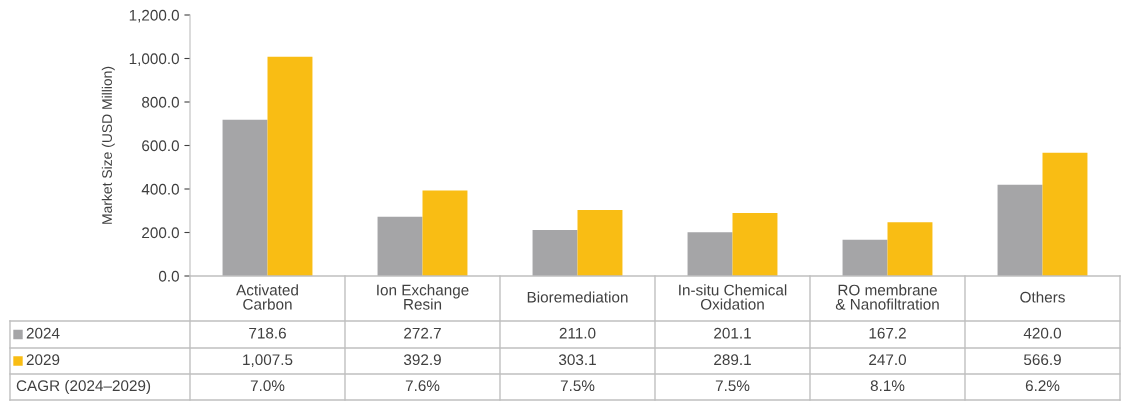 Image resolution: width=1128 pixels, height=402 pixels. What do you see at coordinates (887, 333) in the screenshot?
I see `data-label: 167.2` at bounding box center [887, 333].